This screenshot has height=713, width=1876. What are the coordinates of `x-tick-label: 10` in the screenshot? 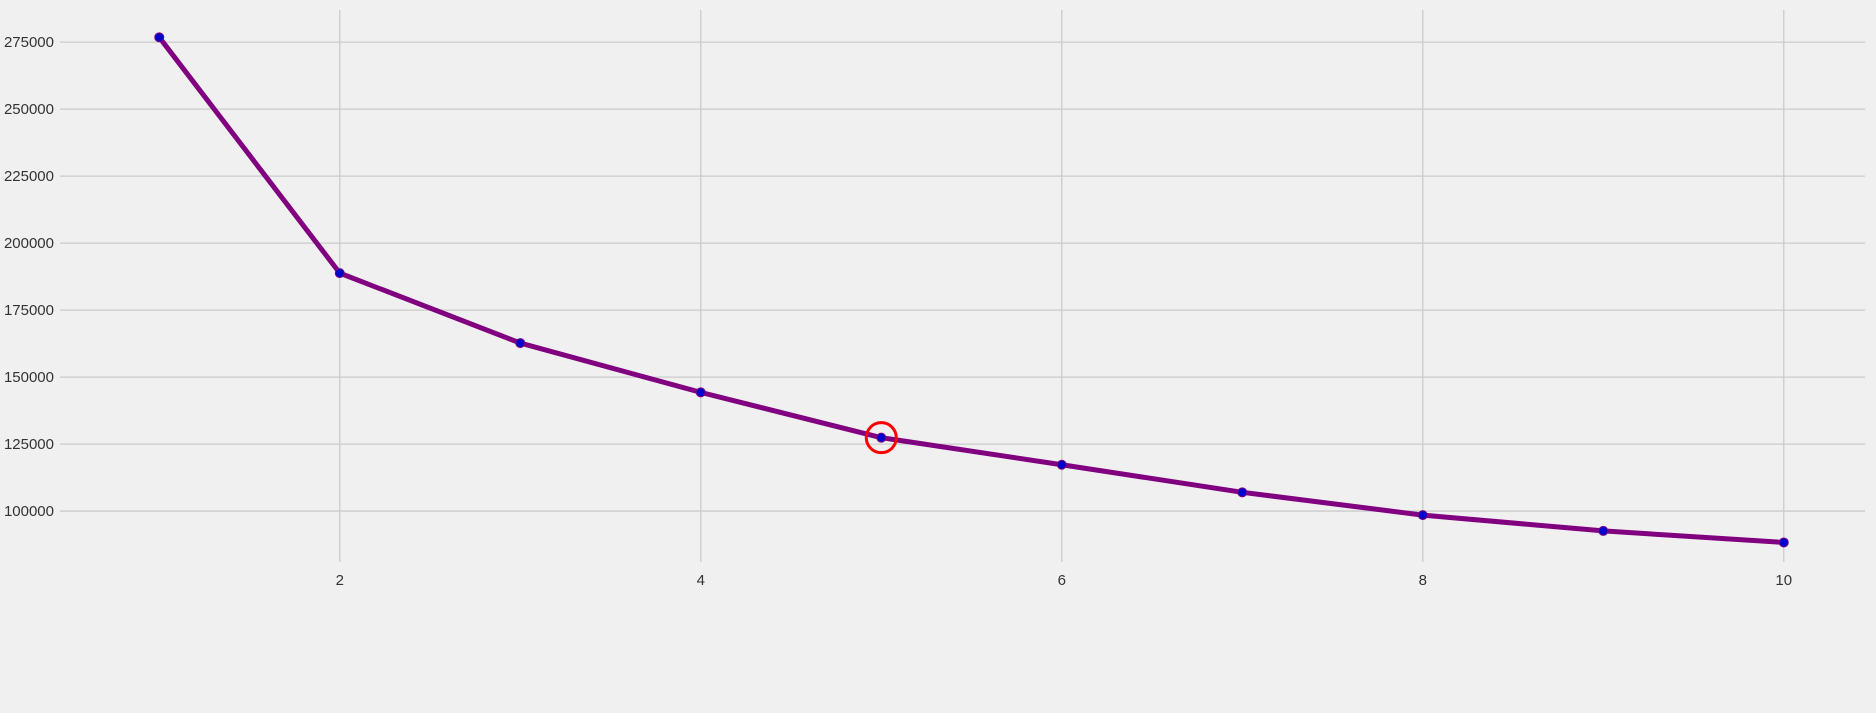 It's located at (1783, 580).